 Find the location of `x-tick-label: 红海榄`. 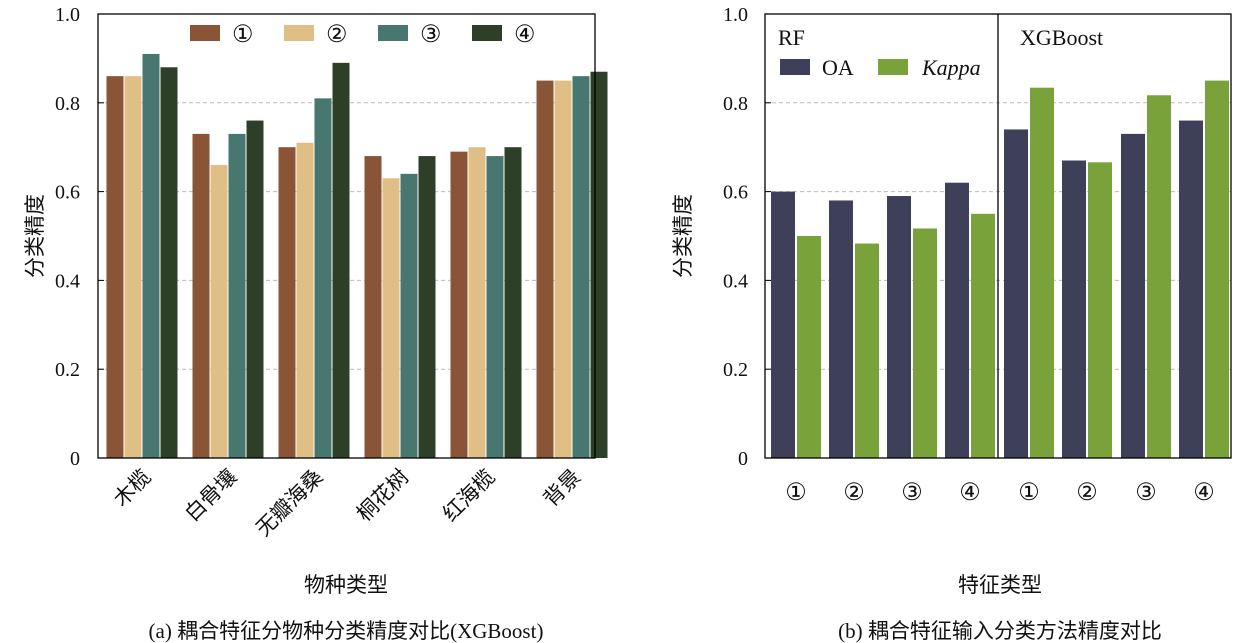

x-tick-label: 红海榄 is located at coordinates (469, 496).